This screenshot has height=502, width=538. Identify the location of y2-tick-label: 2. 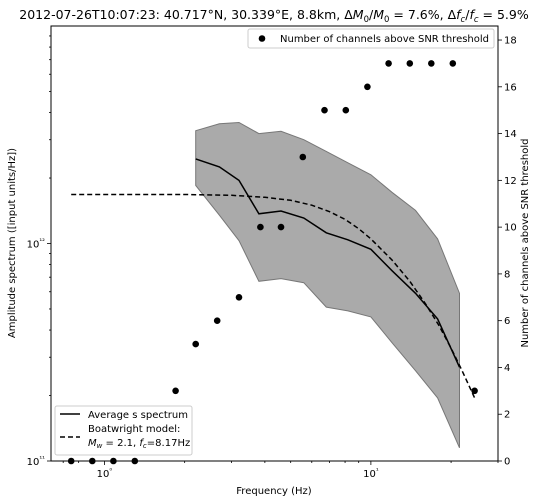
(507, 415).